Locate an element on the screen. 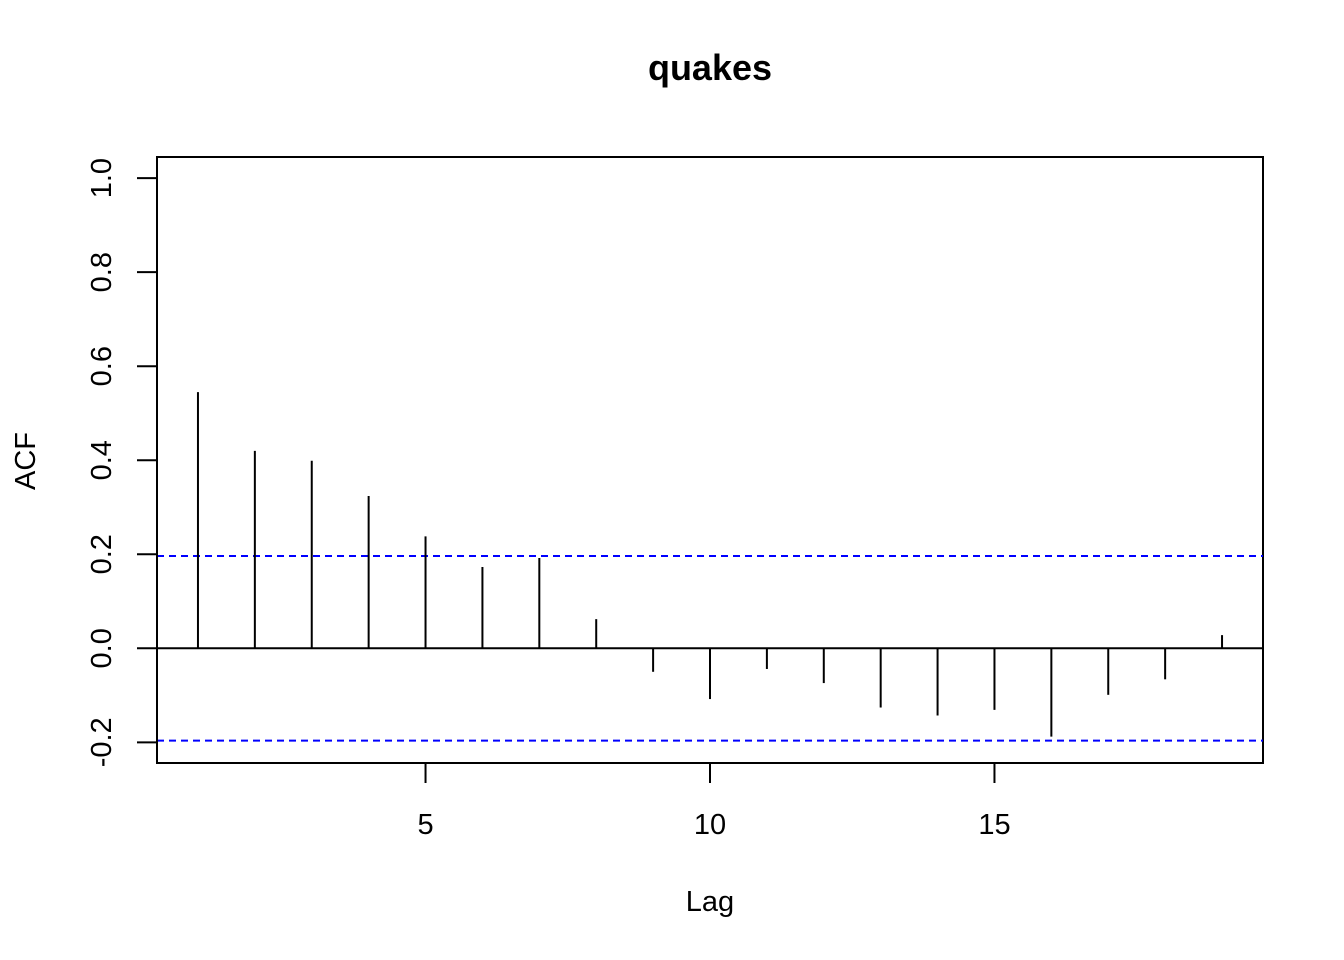 Image resolution: width=1344 pixels, height=960 pixels. y-tick-label-0.0: 0.0 is located at coordinates (102, 648).